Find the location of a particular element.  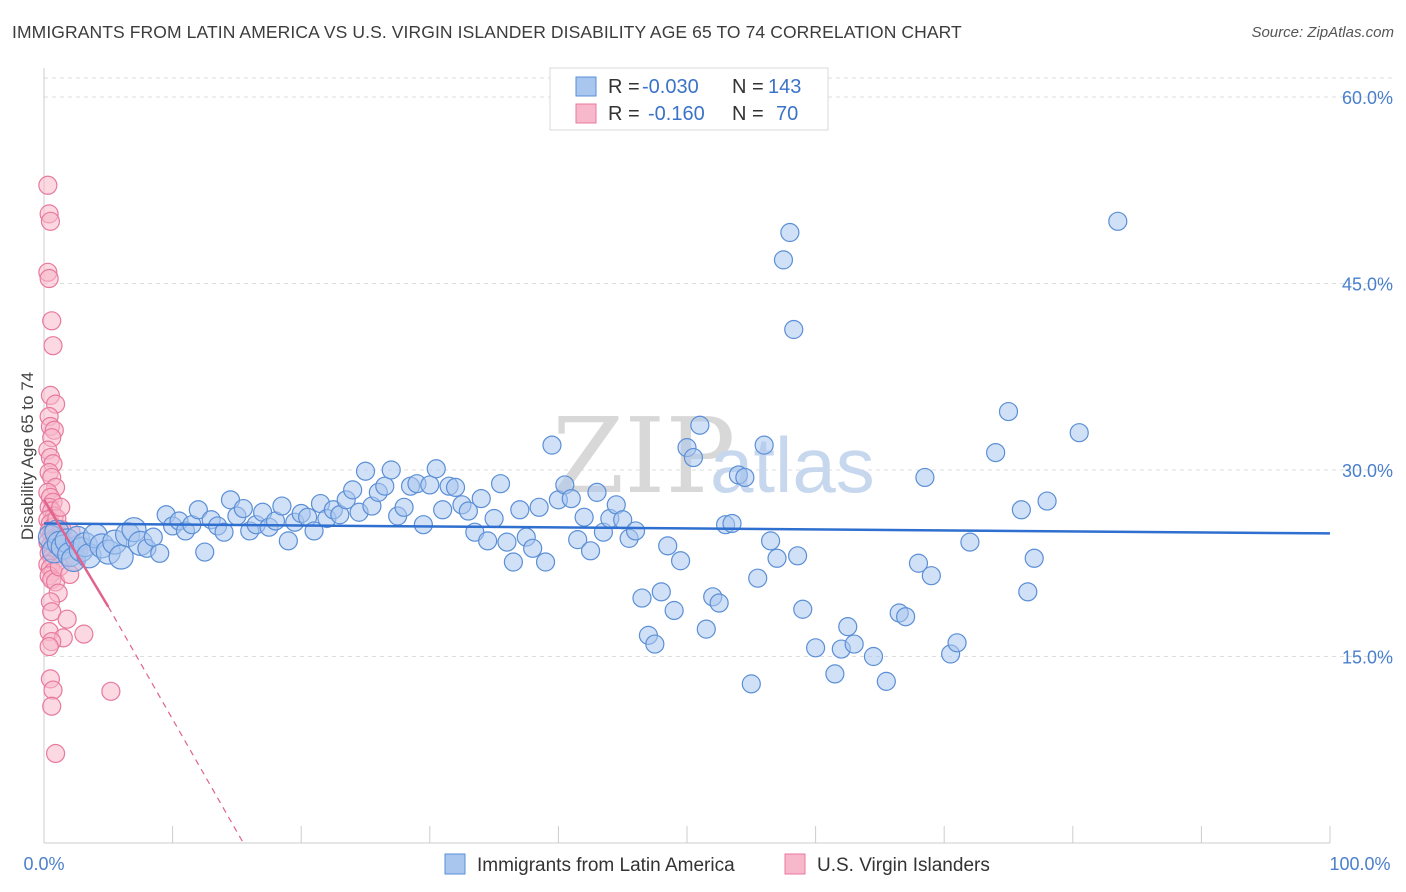

bottom-legend-label-1: Immigrants from Latin America is located at coordinates (606, 865).